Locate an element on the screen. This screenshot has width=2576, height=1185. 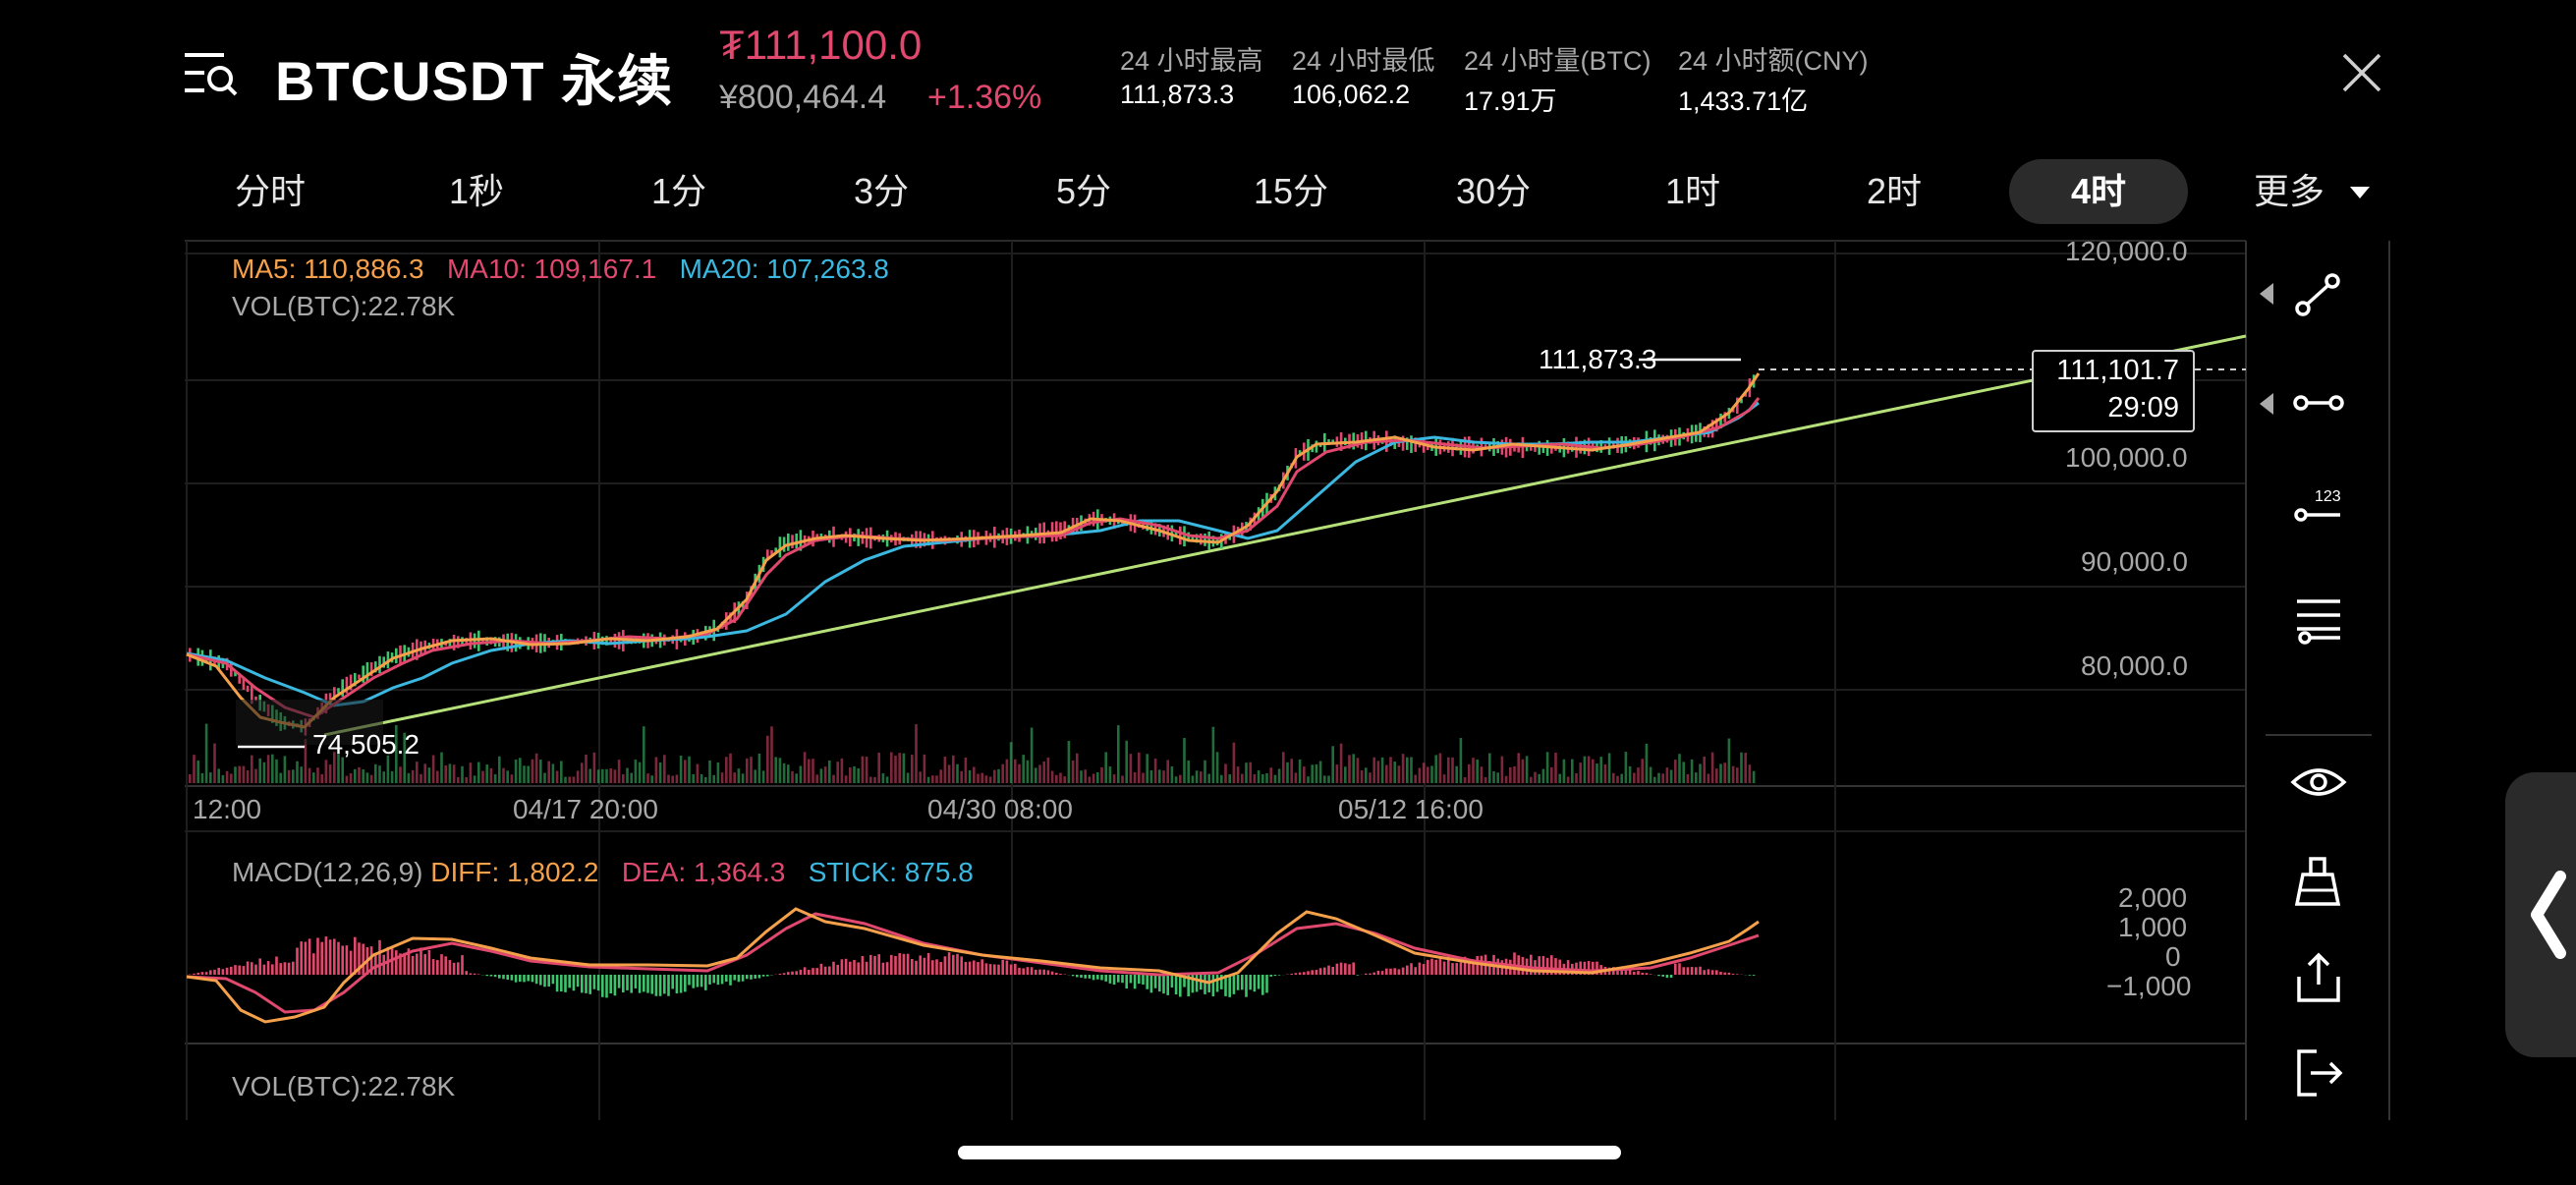
side-panel-handle is located at coordinates (2540, 914).